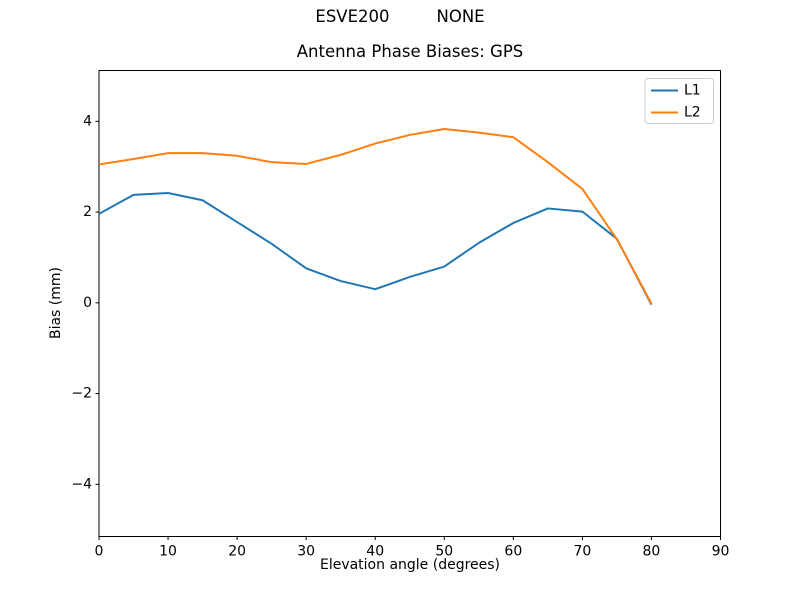 The height and width of the screenshot is (600, 800). I want to click on y-tick-label: 2, so click(87, 212).